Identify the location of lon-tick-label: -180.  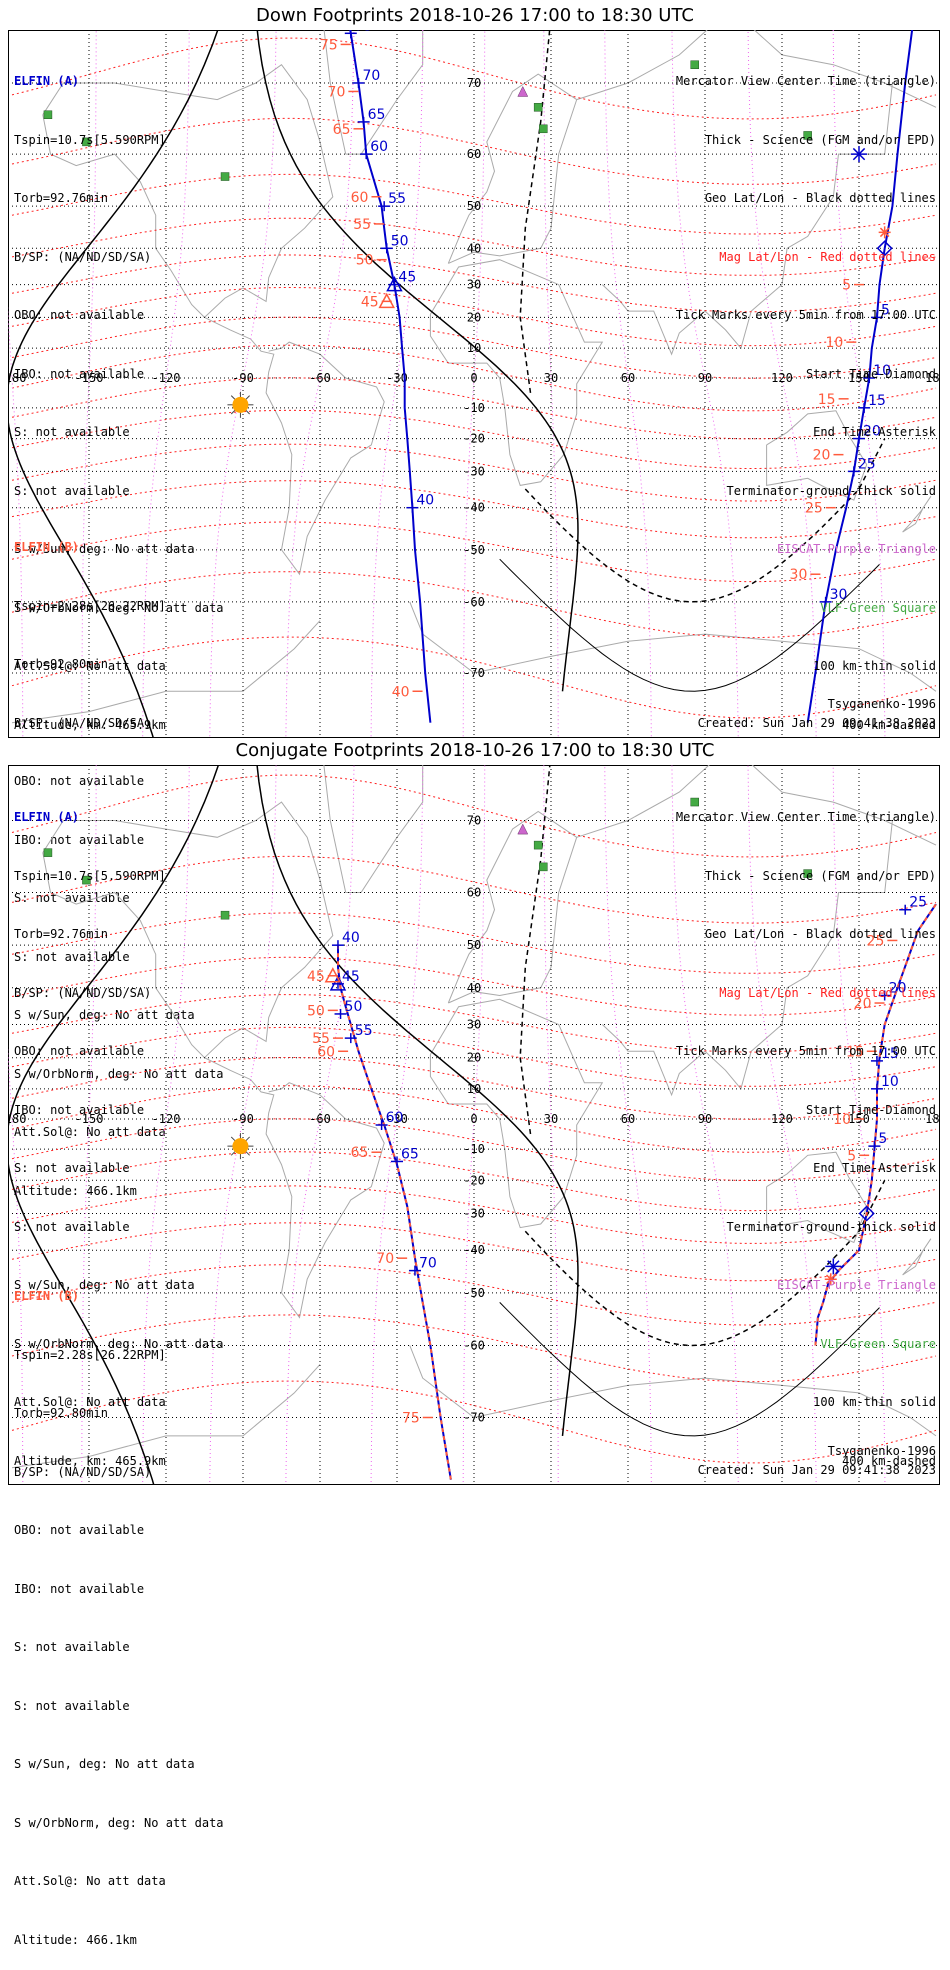
(17, 378).